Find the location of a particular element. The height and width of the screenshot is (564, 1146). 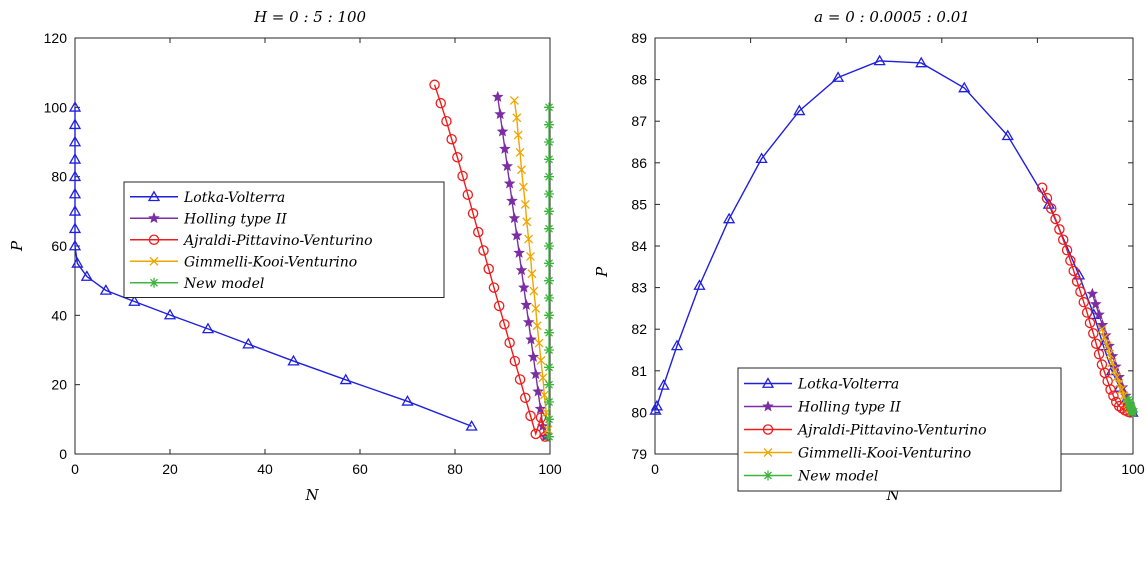

y-tick-label: 60 is located at coordinates (59, 246).